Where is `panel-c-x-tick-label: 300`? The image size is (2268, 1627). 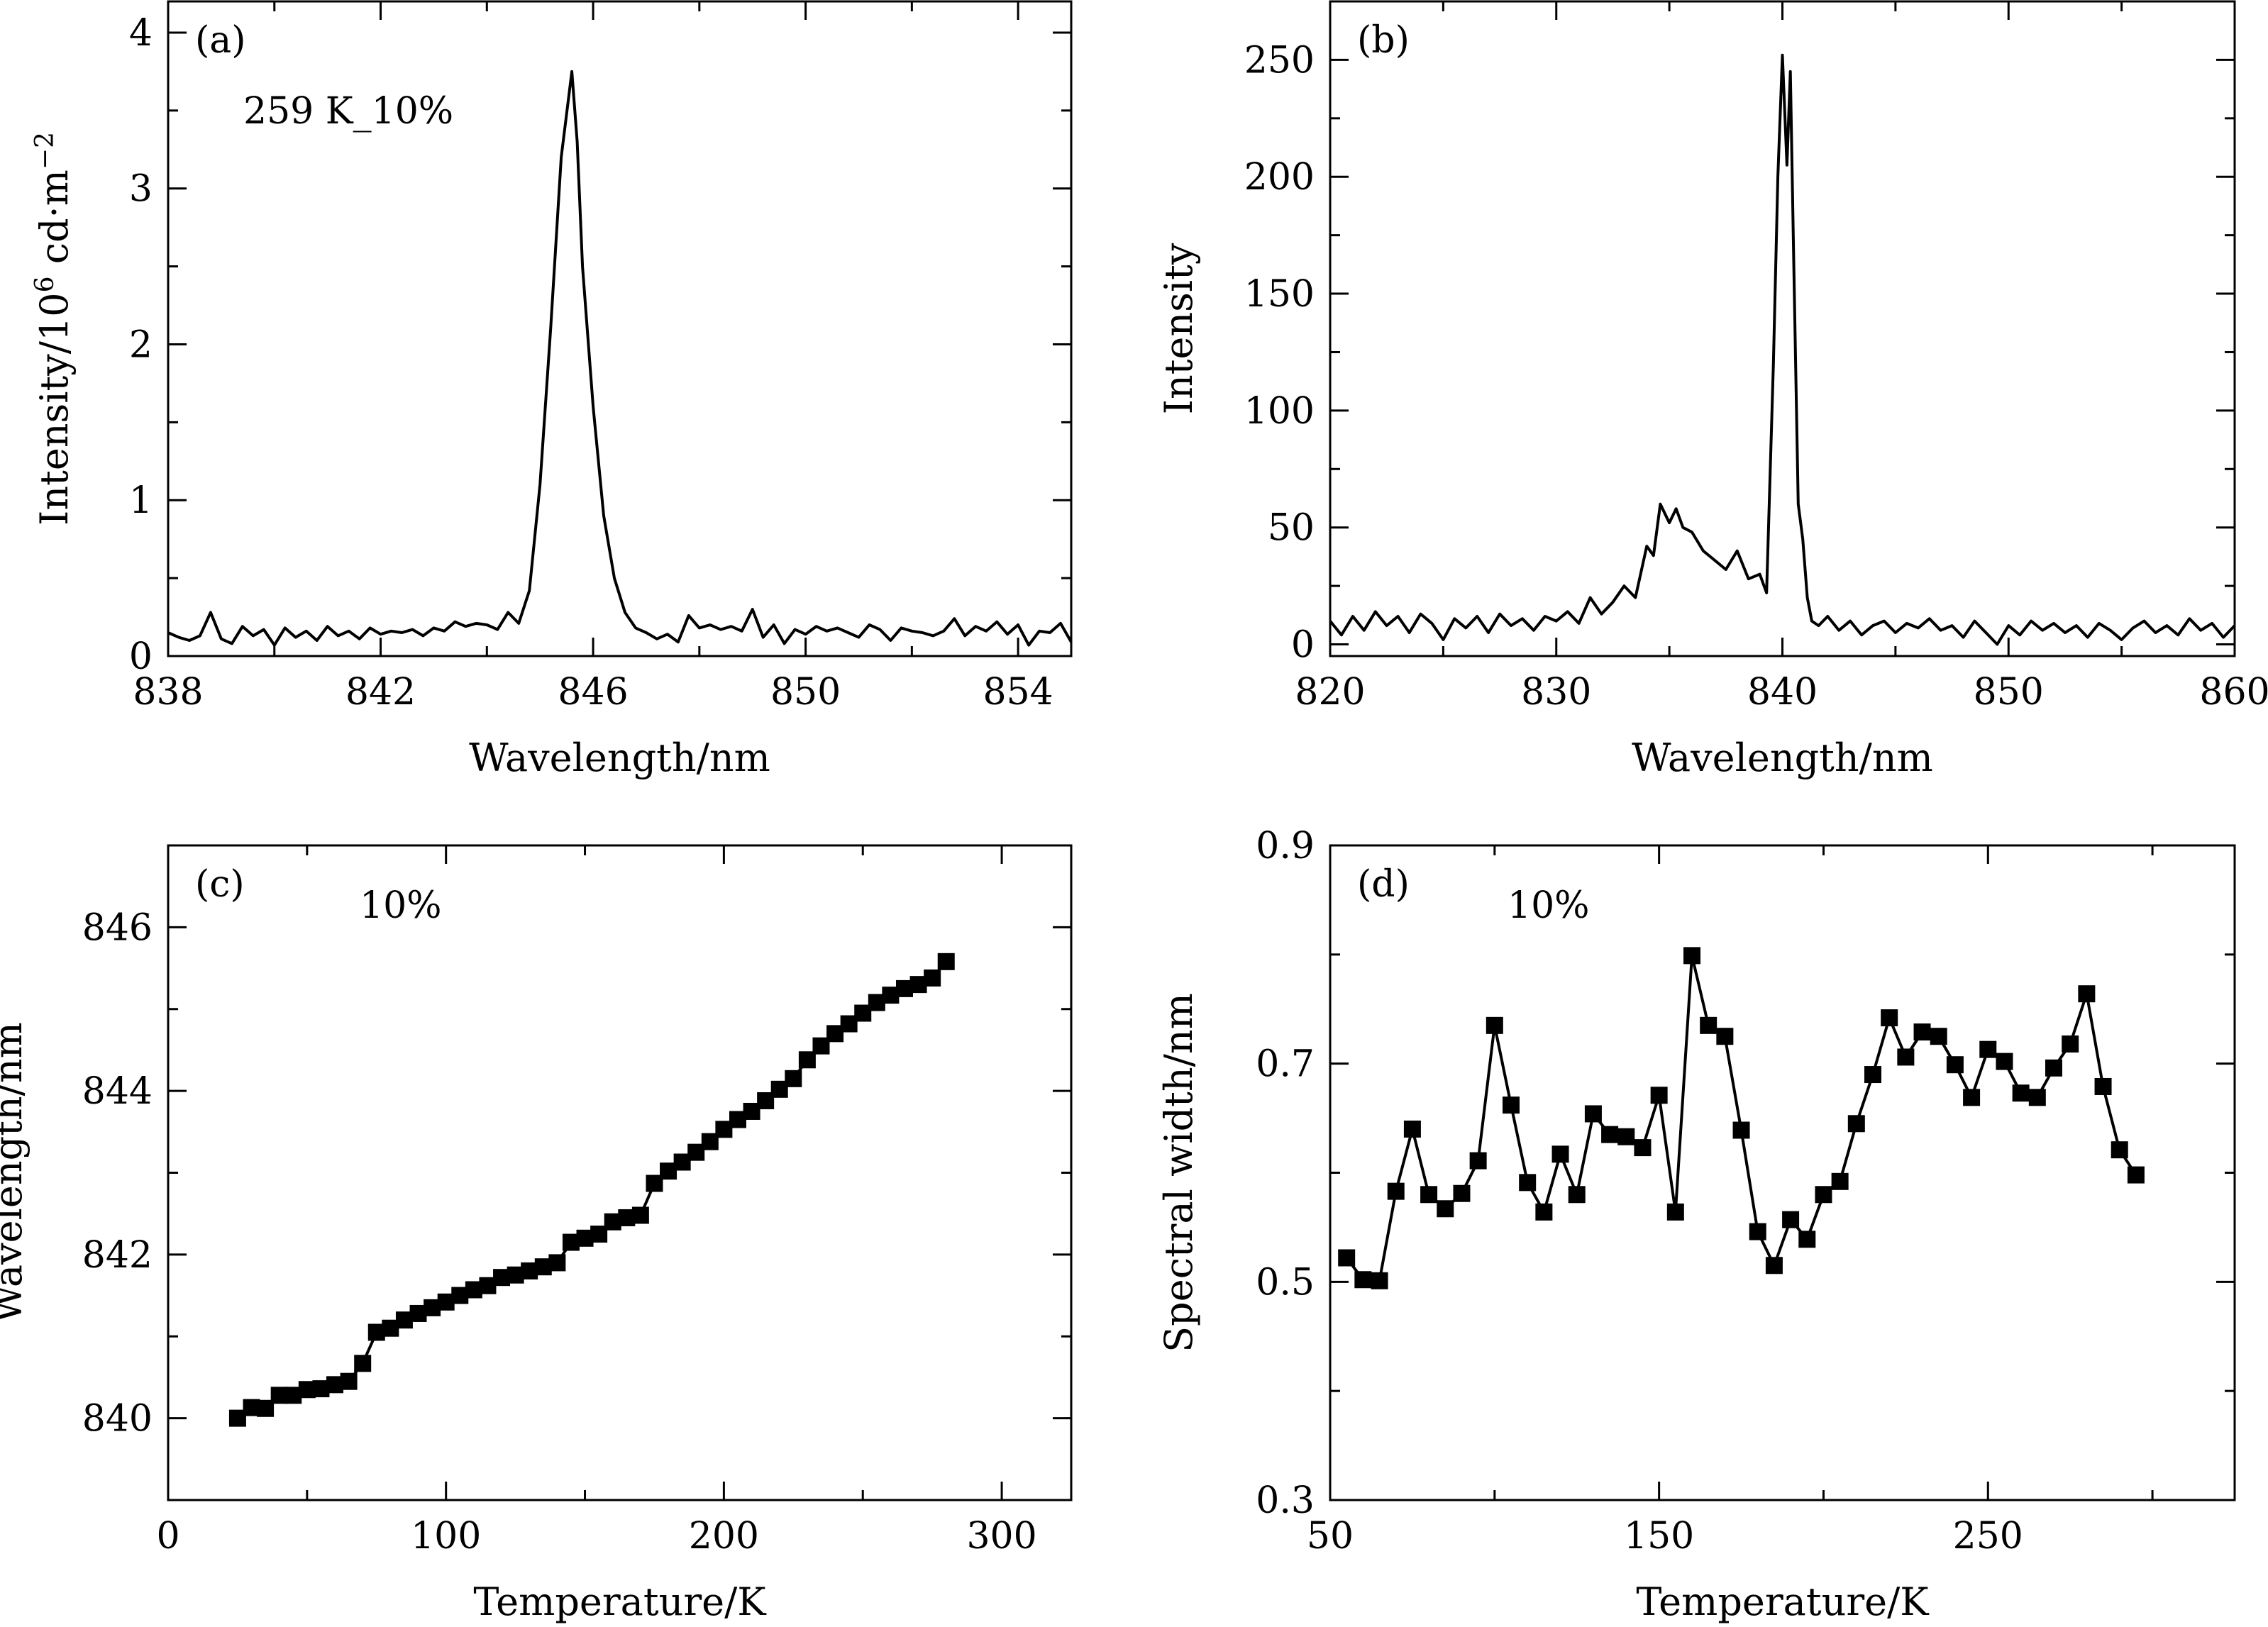
panel-c-x-tick-label: 300 is located at coordinates (1001, 1536).